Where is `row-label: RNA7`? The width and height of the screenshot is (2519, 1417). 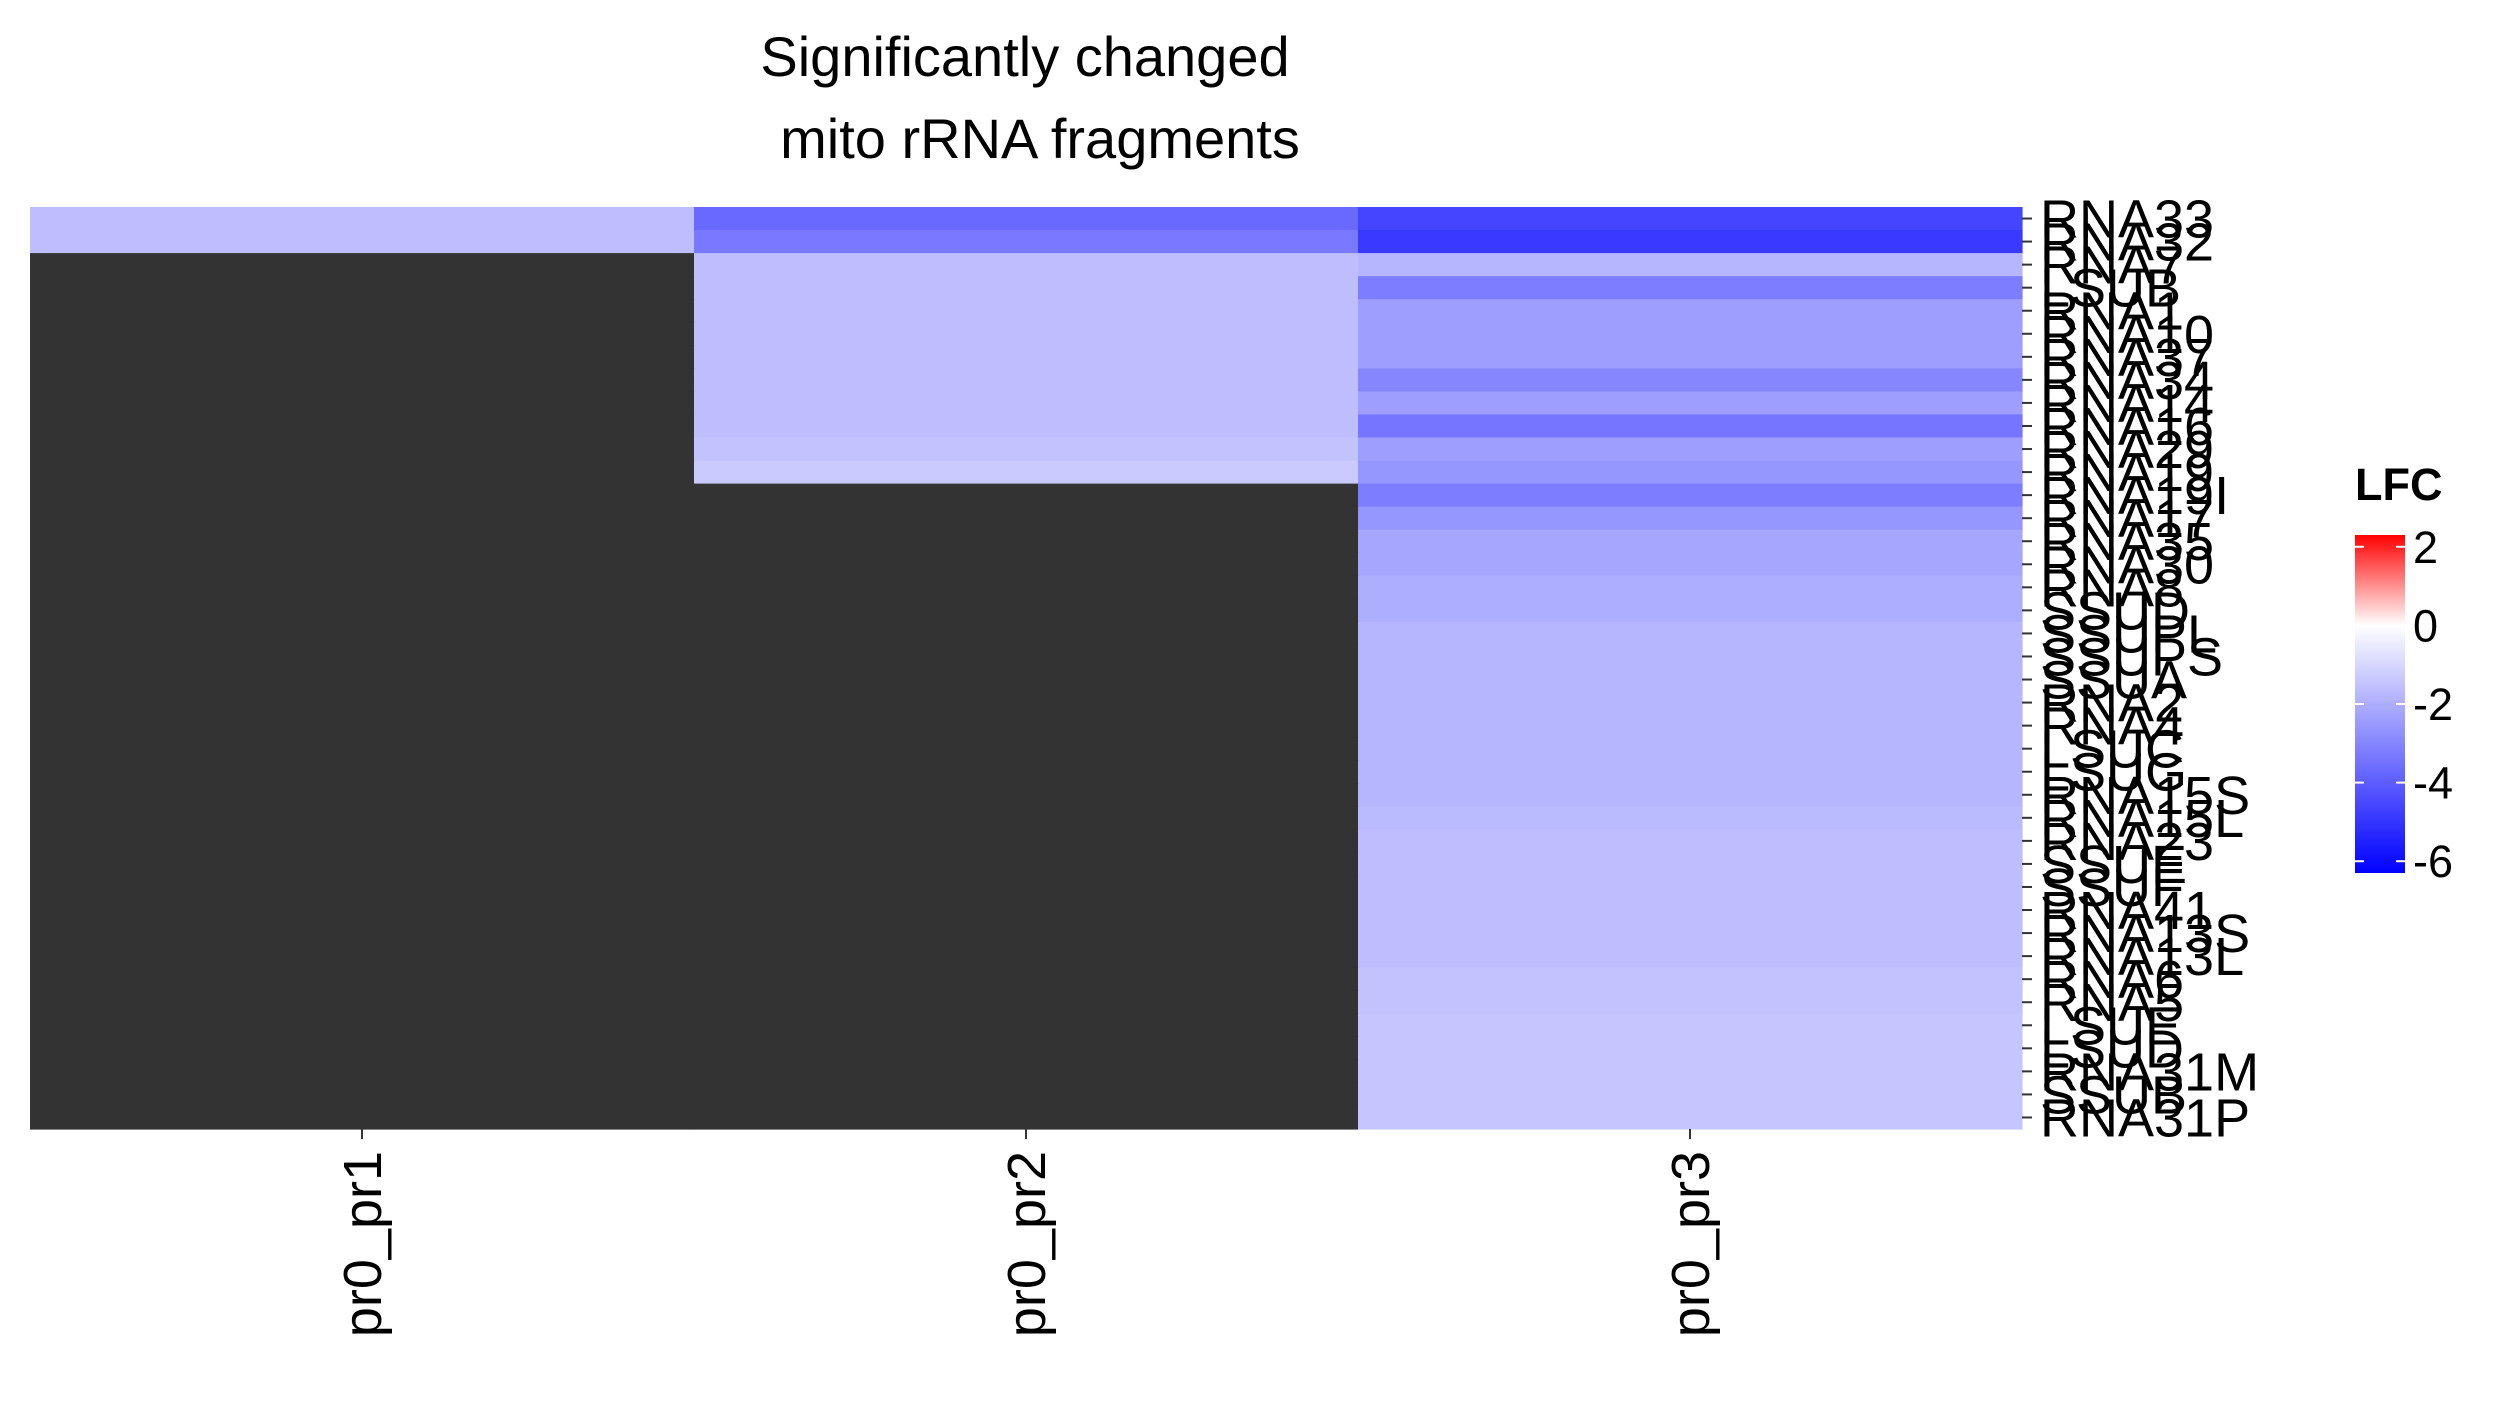 row-label: RNA7 is located at coordinates (2112, 266).